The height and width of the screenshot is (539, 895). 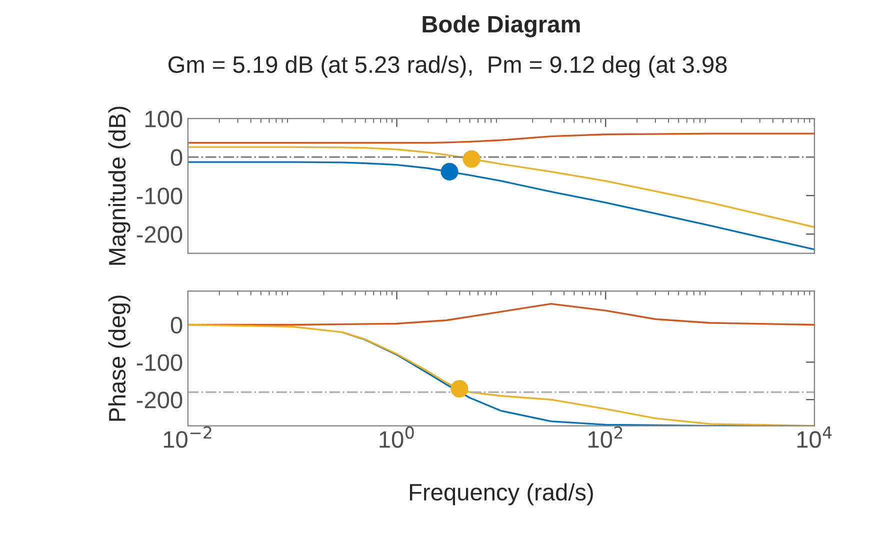 What do you see at coordinates (605, 437) in the screenshot?
I see `x-tick-label: 10$^{2}$` at bounding box center [605, 437].